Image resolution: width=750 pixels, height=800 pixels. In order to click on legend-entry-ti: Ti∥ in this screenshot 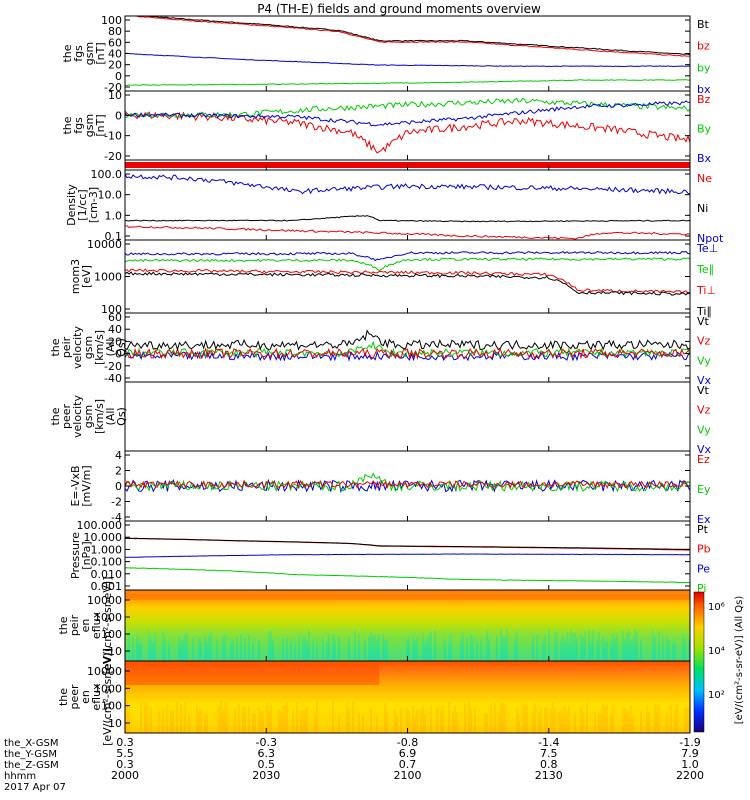, I will do `click(704, 311)`.